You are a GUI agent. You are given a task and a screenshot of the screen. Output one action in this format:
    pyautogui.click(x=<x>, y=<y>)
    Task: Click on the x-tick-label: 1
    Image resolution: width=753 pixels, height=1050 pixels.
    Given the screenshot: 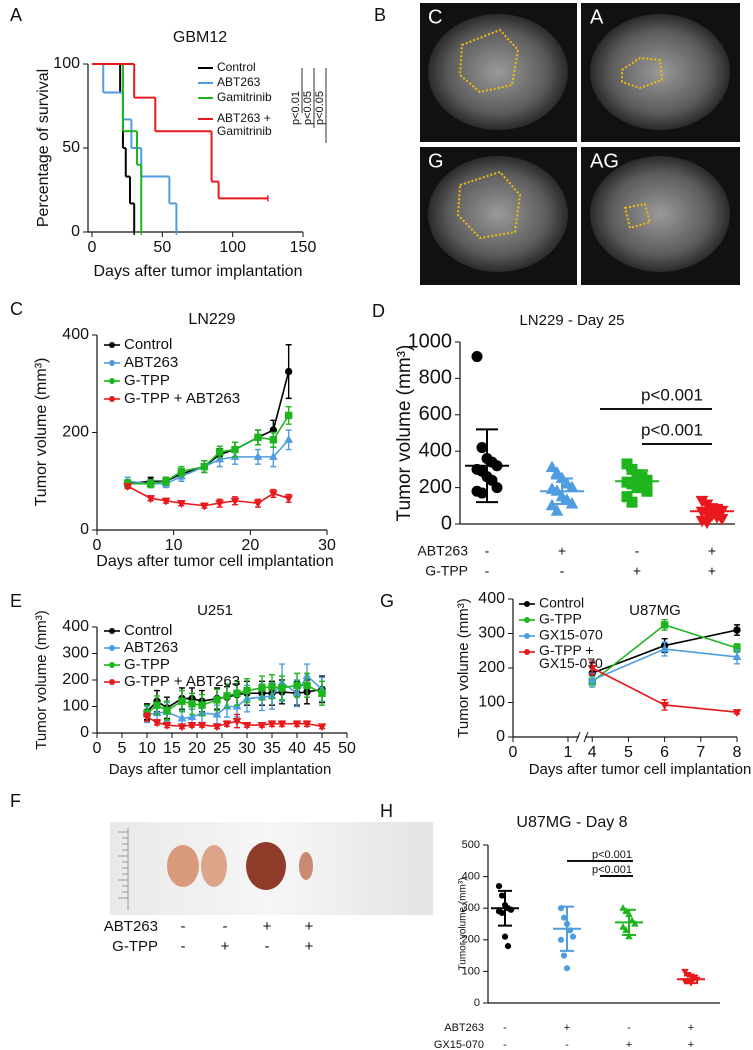 What is the action you would take?
    pyautogui.click(x=568, y=752)
    